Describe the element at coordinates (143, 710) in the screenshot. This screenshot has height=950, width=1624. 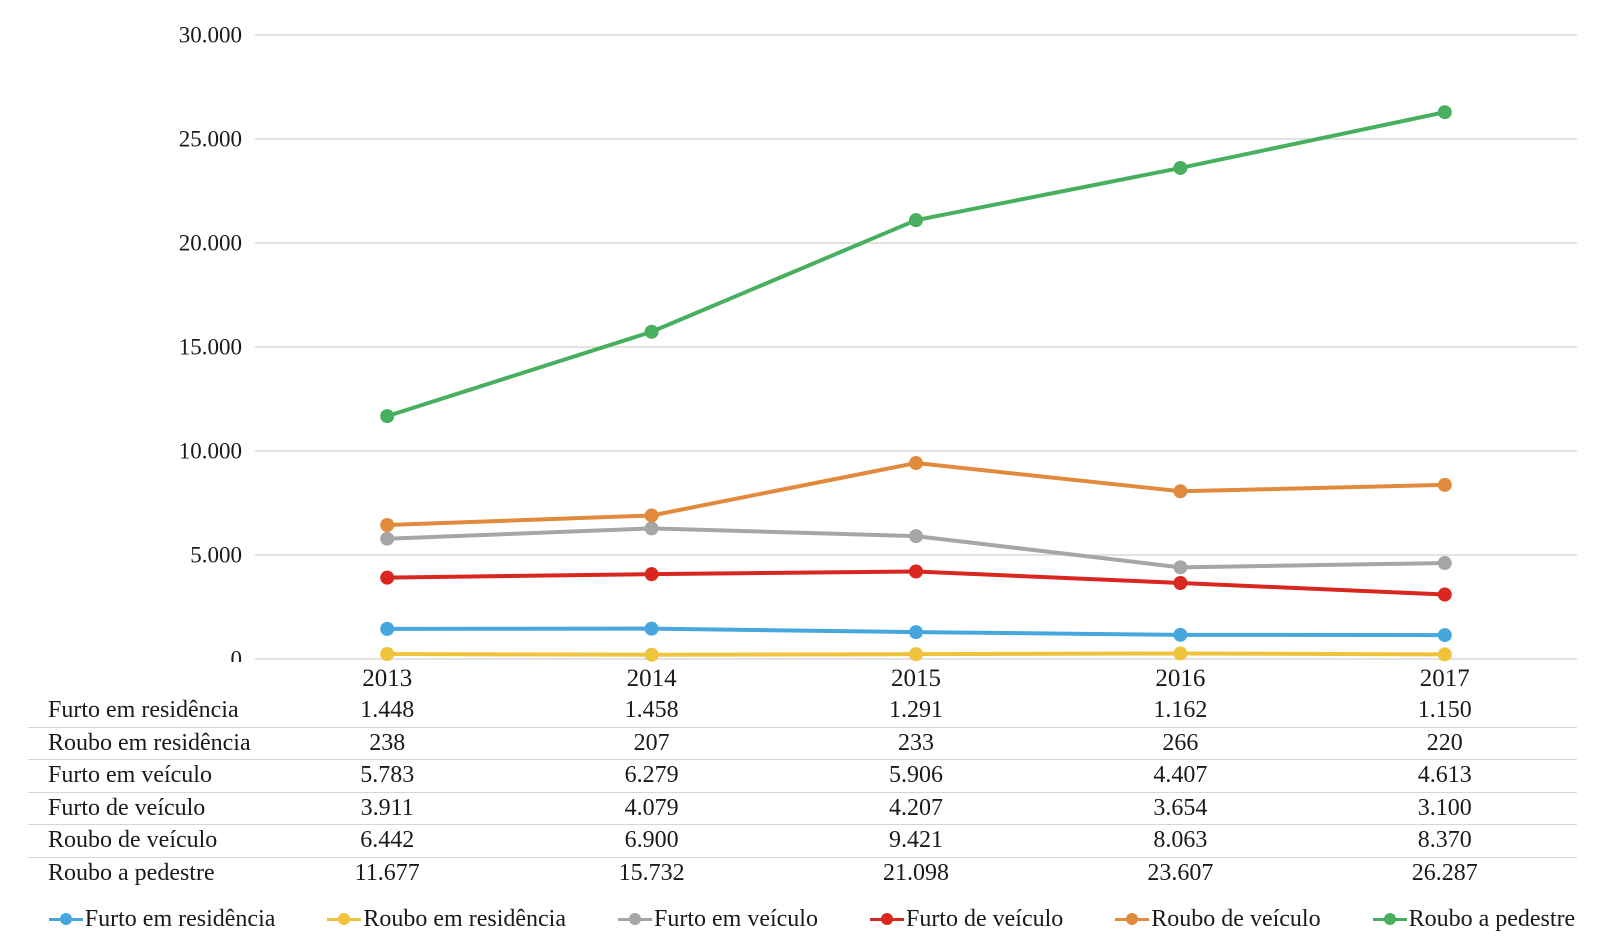
I see `table-row-label: Furto em residência` at that location.